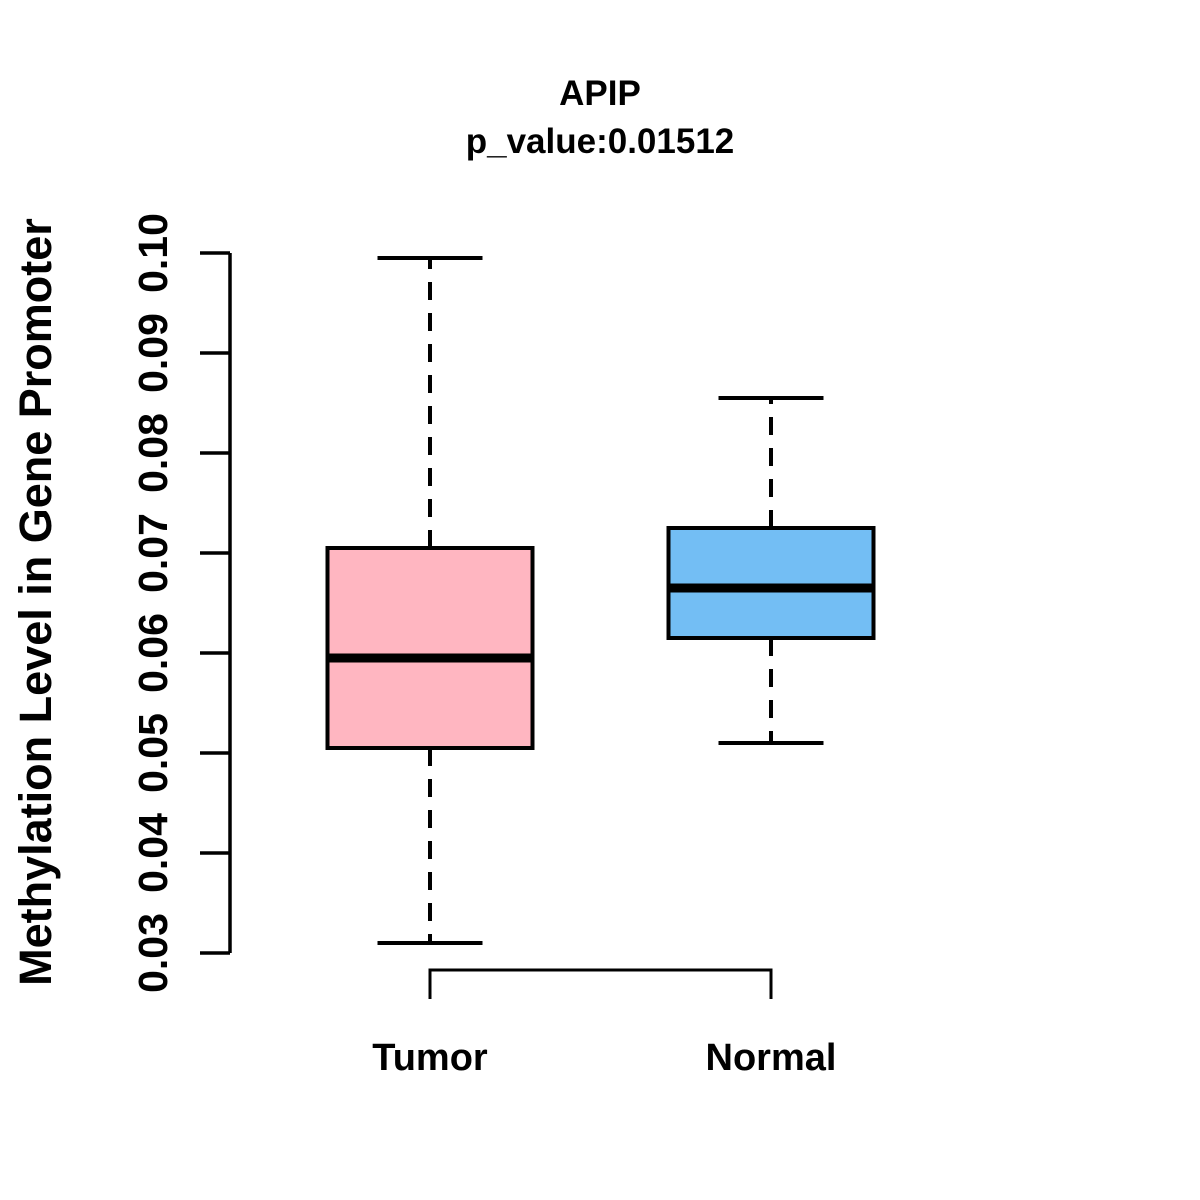  Describe the element at coordinates (430, 648) in the screenshot. I see `box-tumor` at that location.